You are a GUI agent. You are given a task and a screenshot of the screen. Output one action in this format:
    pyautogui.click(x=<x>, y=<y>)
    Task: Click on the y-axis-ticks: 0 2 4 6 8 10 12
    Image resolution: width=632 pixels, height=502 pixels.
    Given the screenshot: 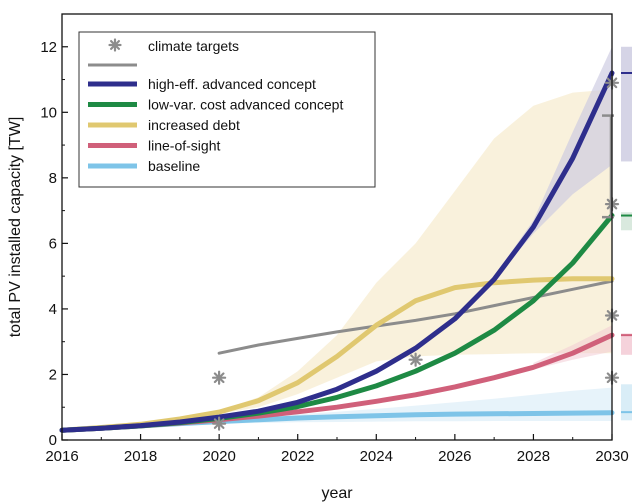 What is the action you would take?
    pyautogui.click(x=54, y=244)
    